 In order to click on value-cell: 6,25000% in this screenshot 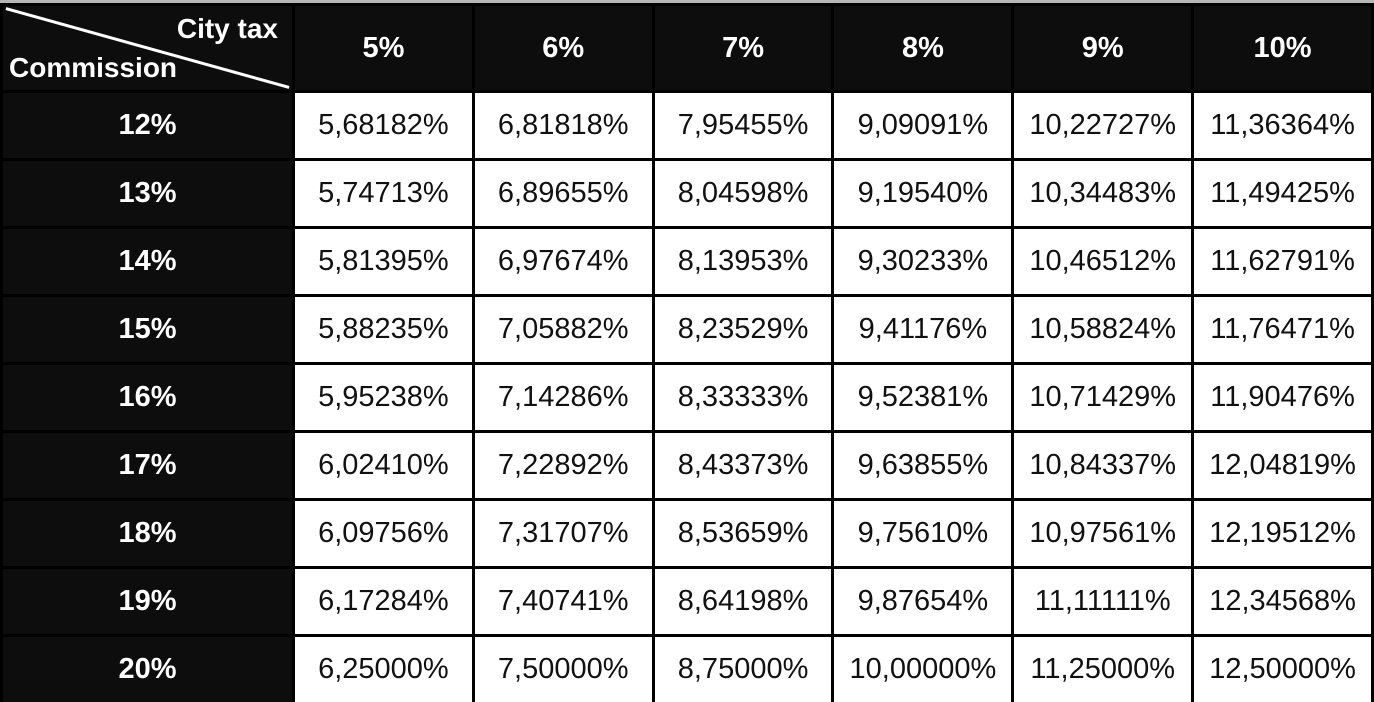, I will do `click(383, 668)`.